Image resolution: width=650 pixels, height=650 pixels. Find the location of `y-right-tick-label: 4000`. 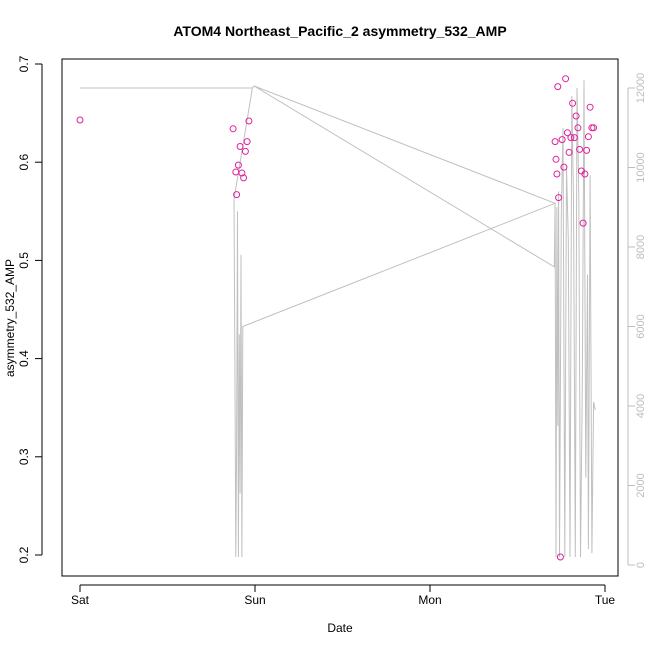

y-right-tick-label: 4000 is located at coordinates (641, 406).